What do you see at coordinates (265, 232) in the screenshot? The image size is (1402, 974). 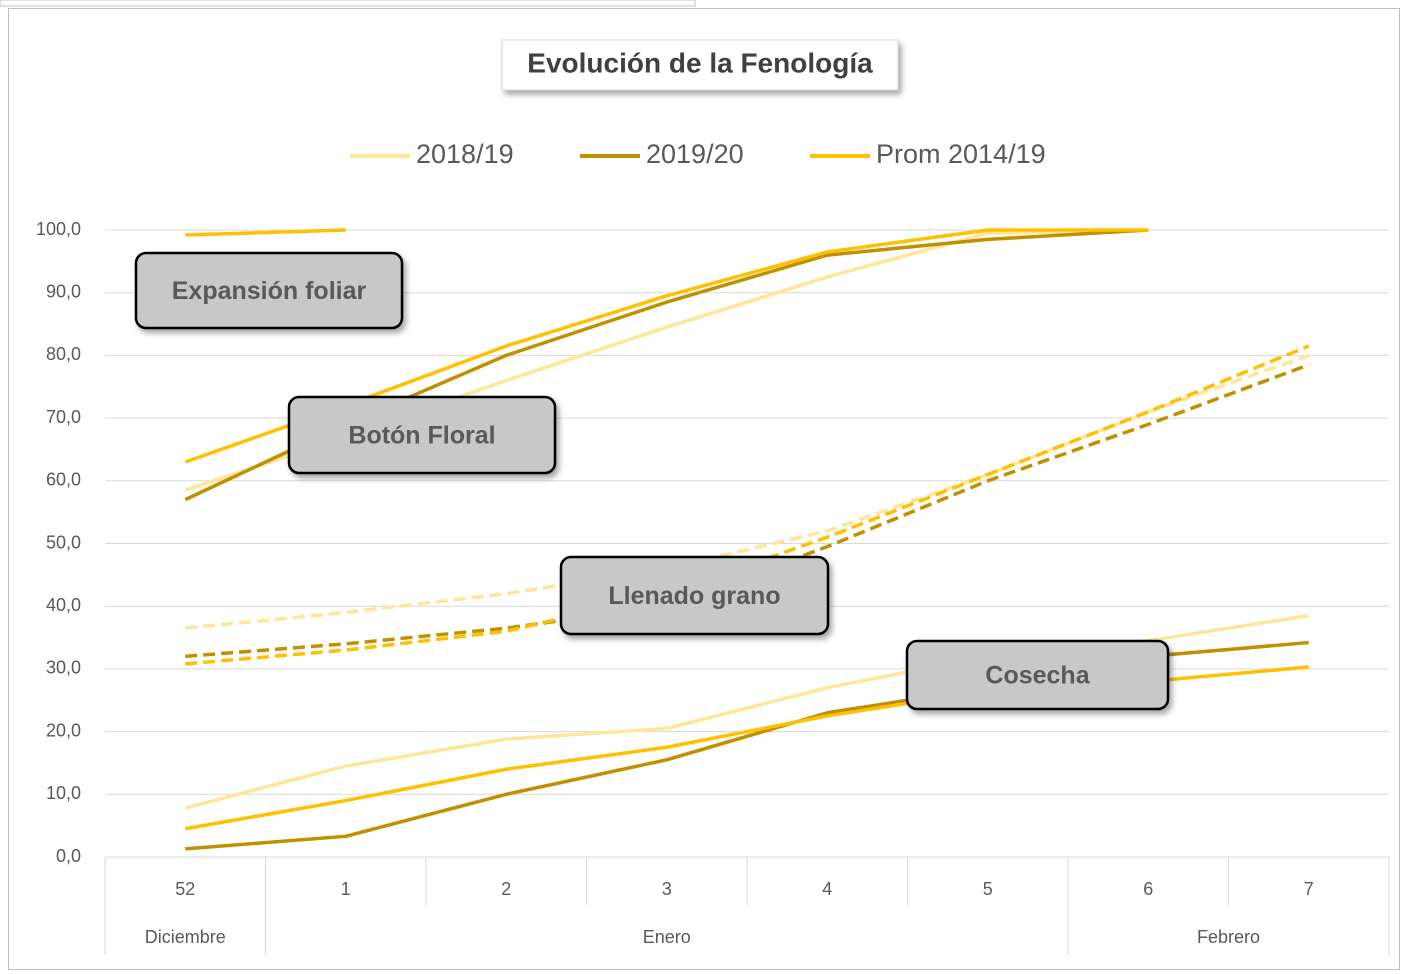 I see `series-line` at bounding box center [265, 232].